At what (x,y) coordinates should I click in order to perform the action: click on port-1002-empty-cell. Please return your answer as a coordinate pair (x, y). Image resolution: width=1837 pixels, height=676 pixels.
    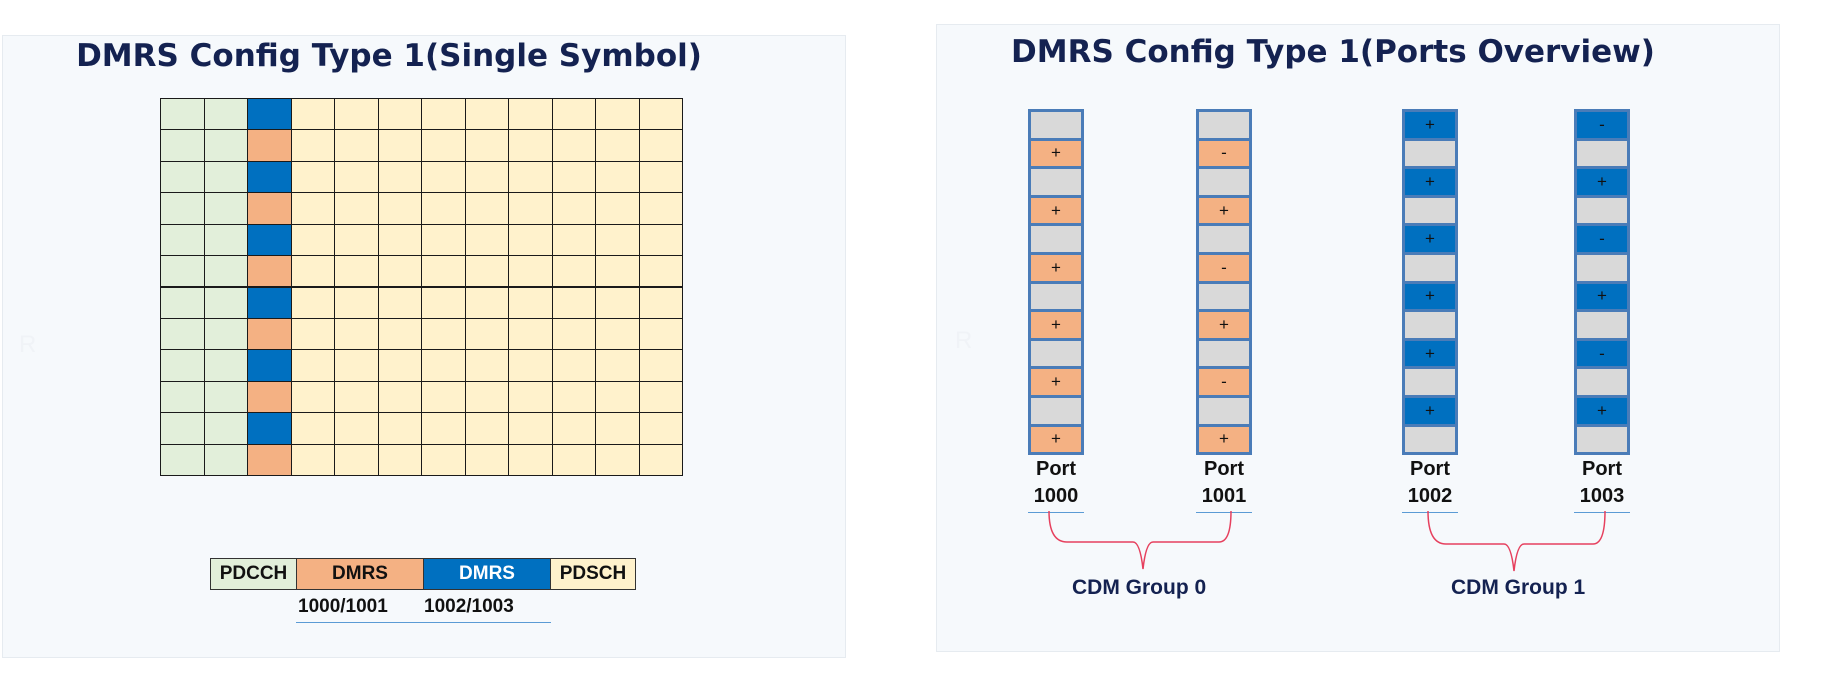
    Looking at the image, I should click on (1430, 439).